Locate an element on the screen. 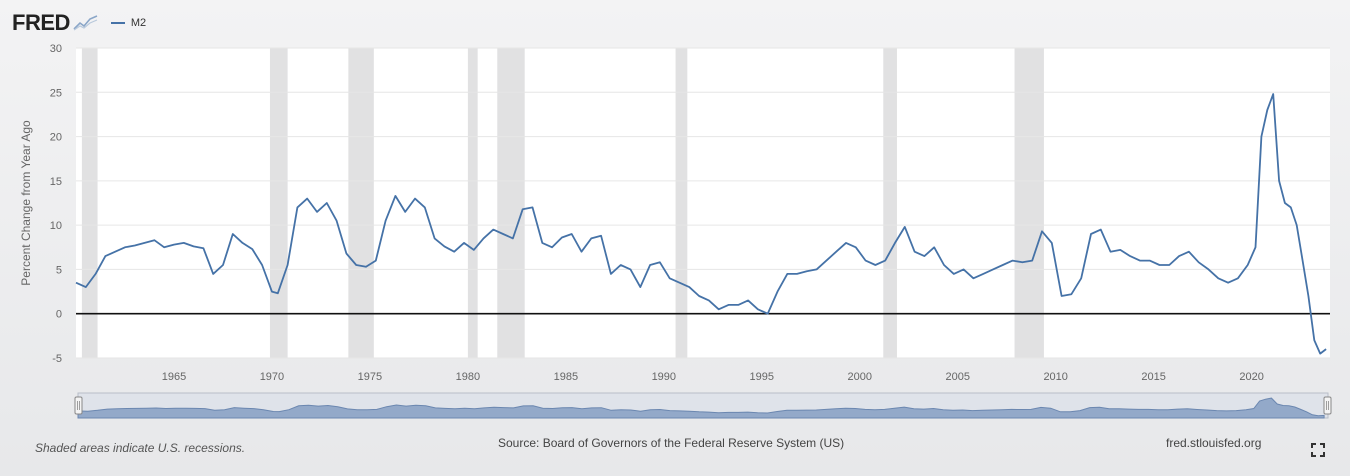  y-tick-label: -5 is located at coordinates (57, 359).